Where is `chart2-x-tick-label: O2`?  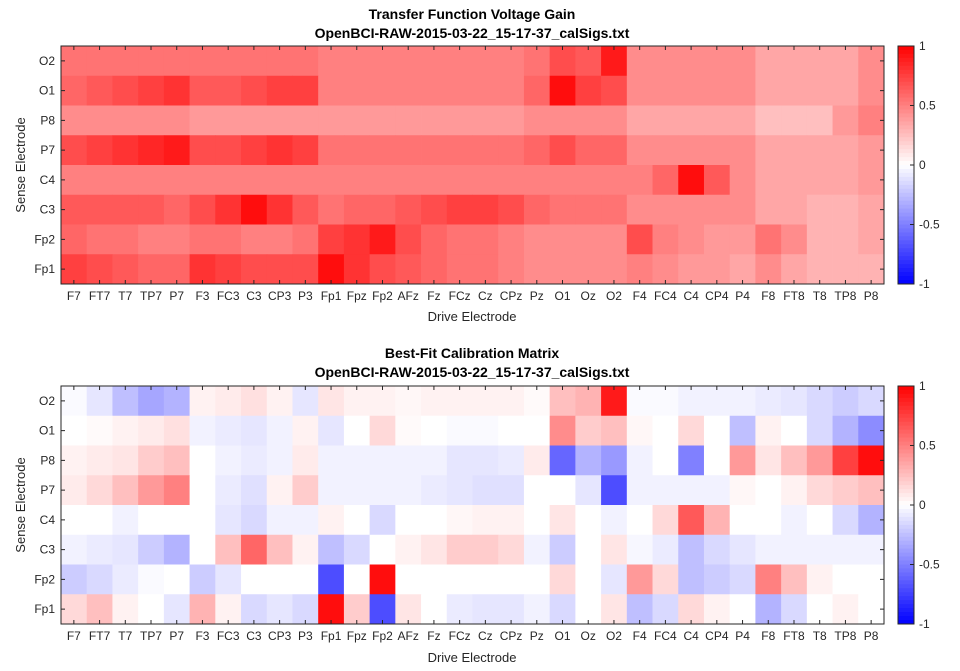 chart2-x-tick-label: O2 is located at coordinates (614, 636).